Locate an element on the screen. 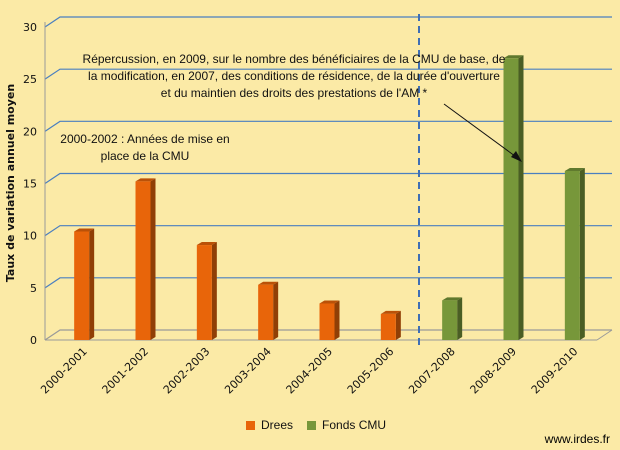 This screenshot has height=450, width=620. x-tick-label: 2005-2006 is located at coordinates (371, 371).